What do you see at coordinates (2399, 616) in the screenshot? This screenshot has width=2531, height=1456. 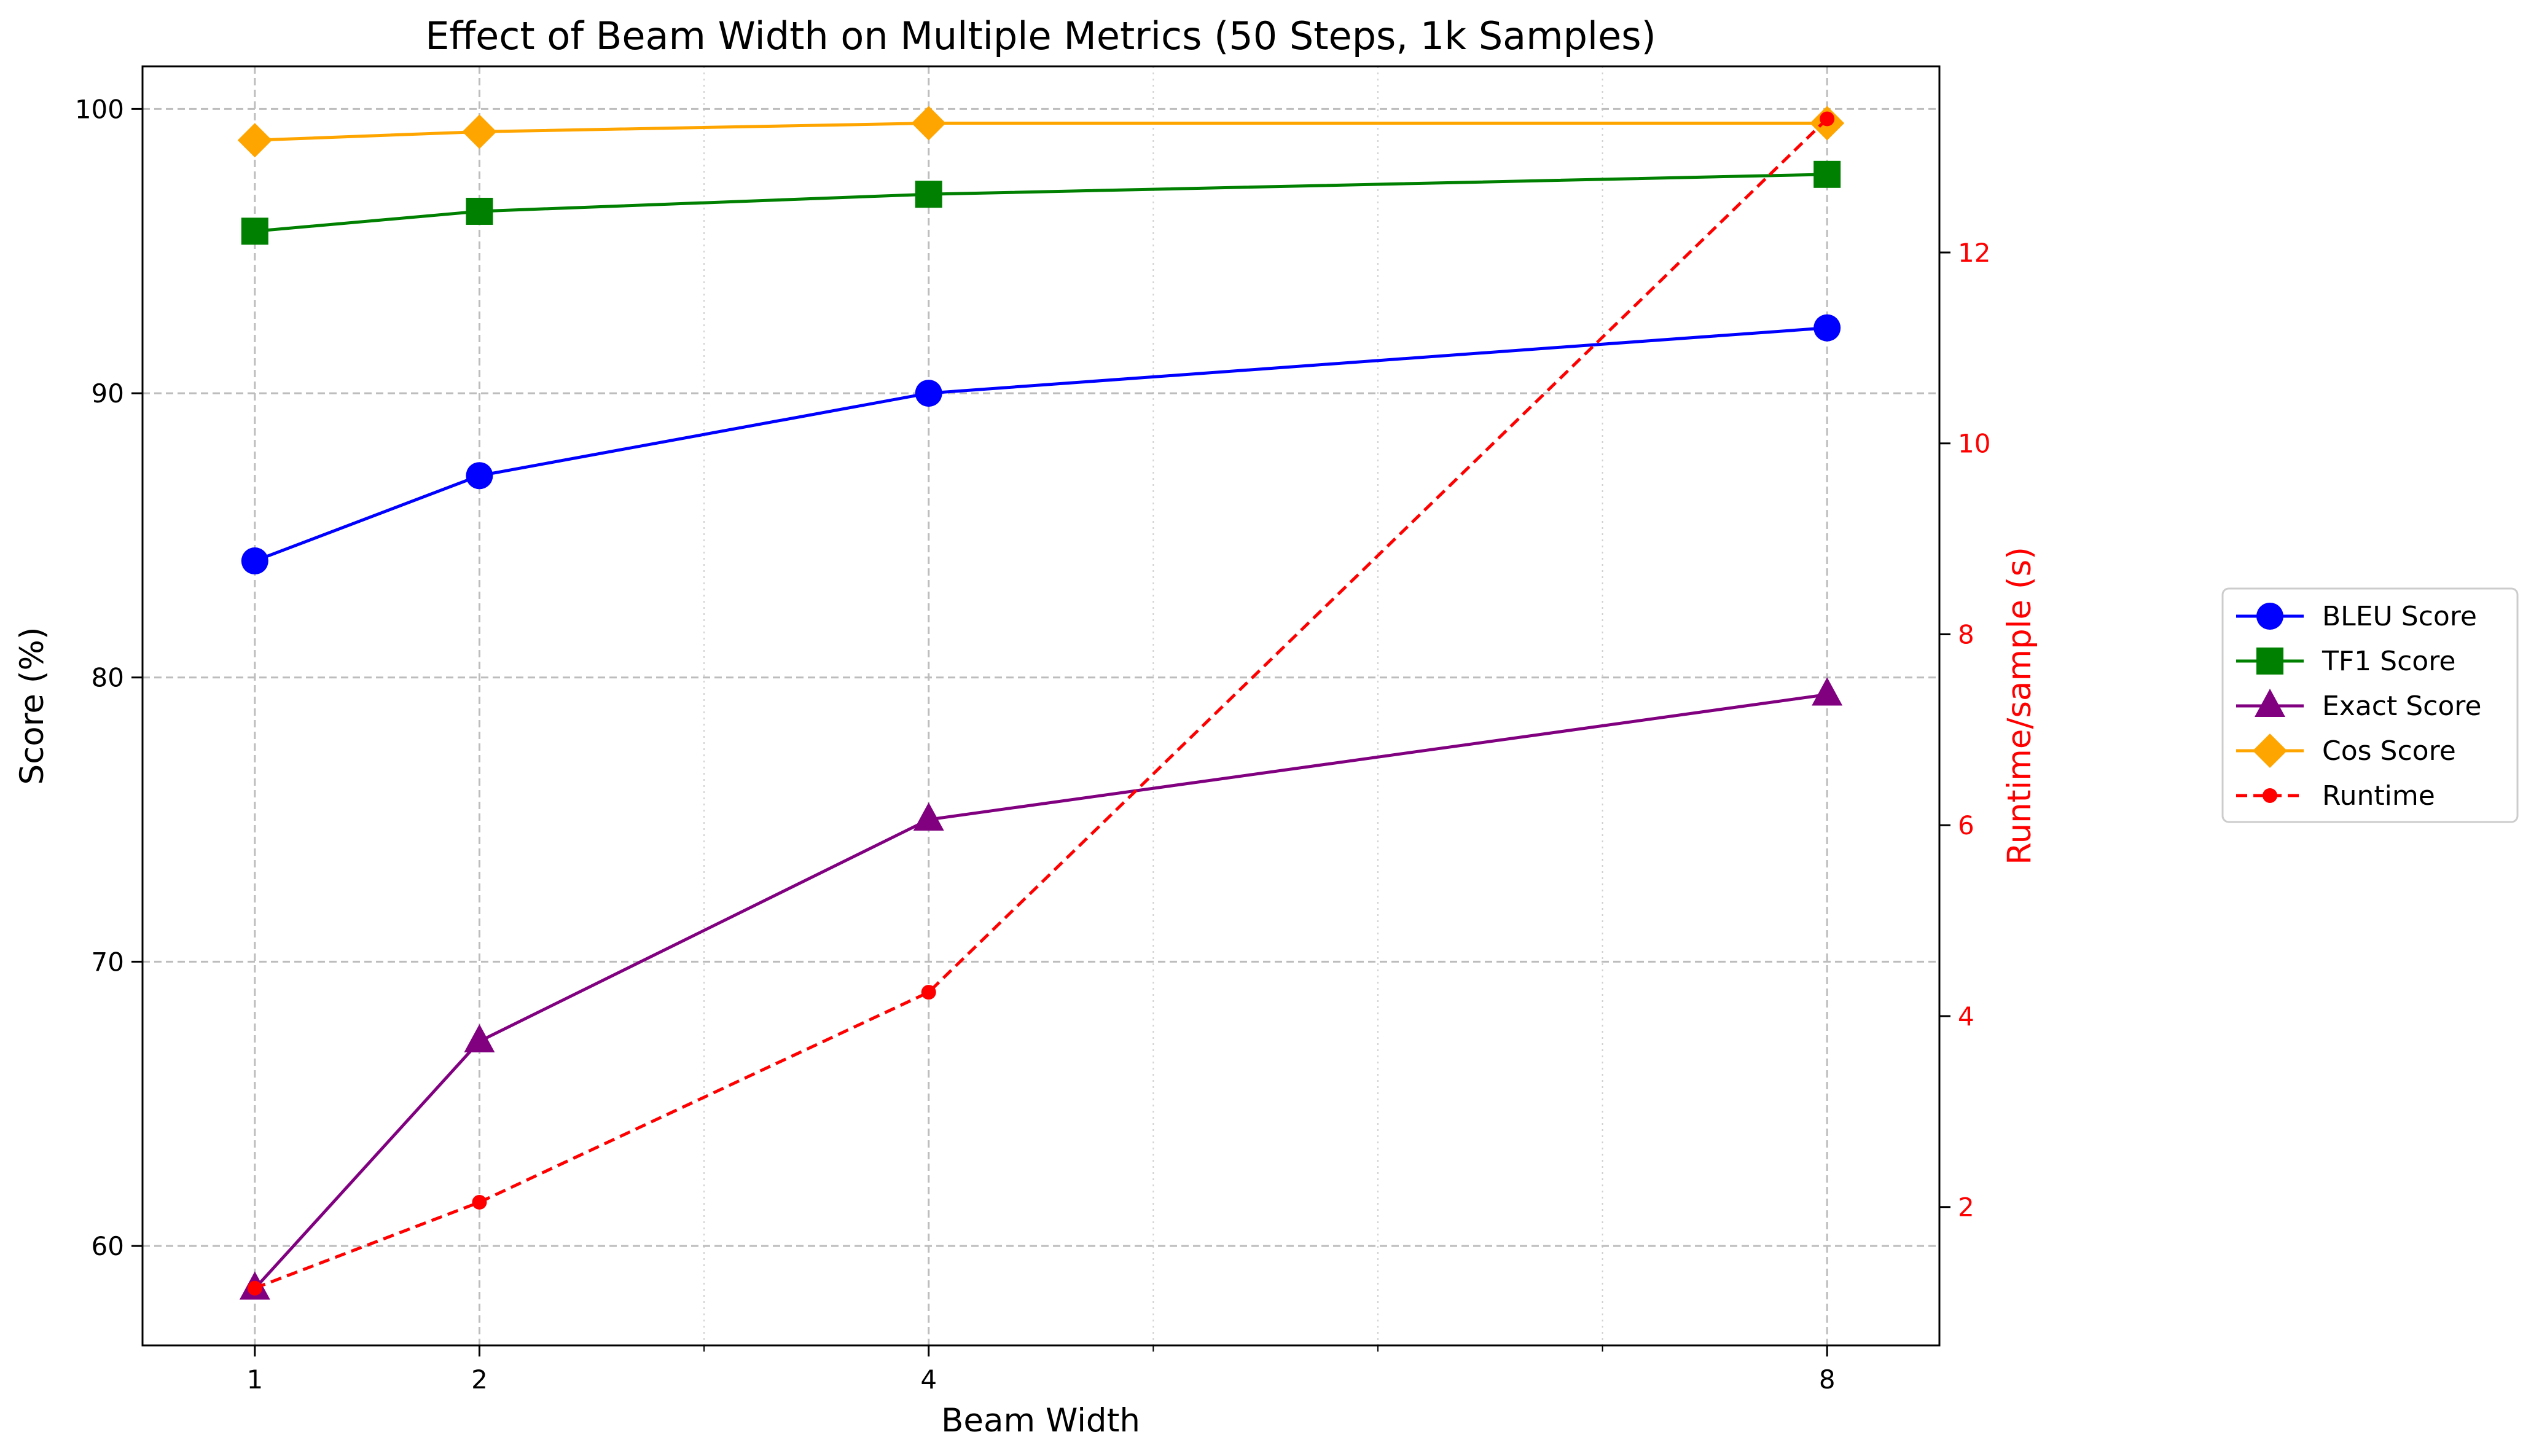 I see `legend-label: BLEU Score` at bounding box center [2399, 616].